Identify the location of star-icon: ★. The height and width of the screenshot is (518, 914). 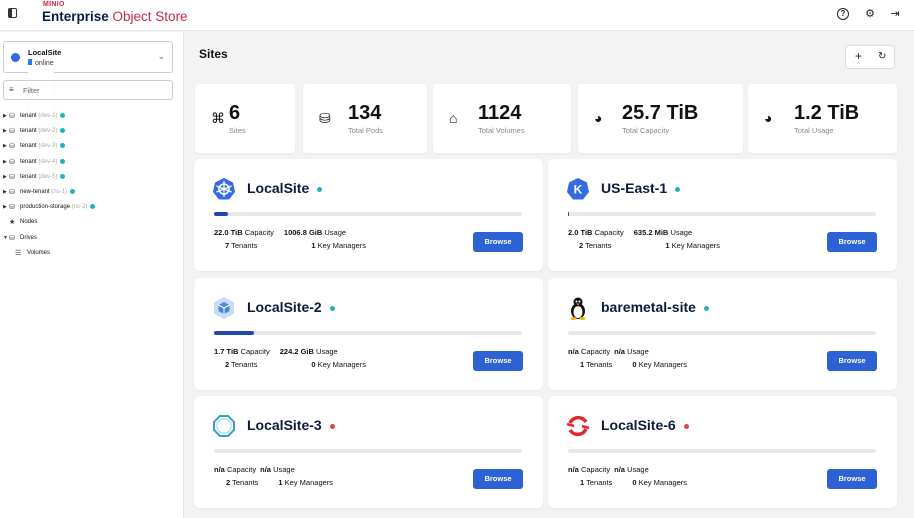
(12, 223).